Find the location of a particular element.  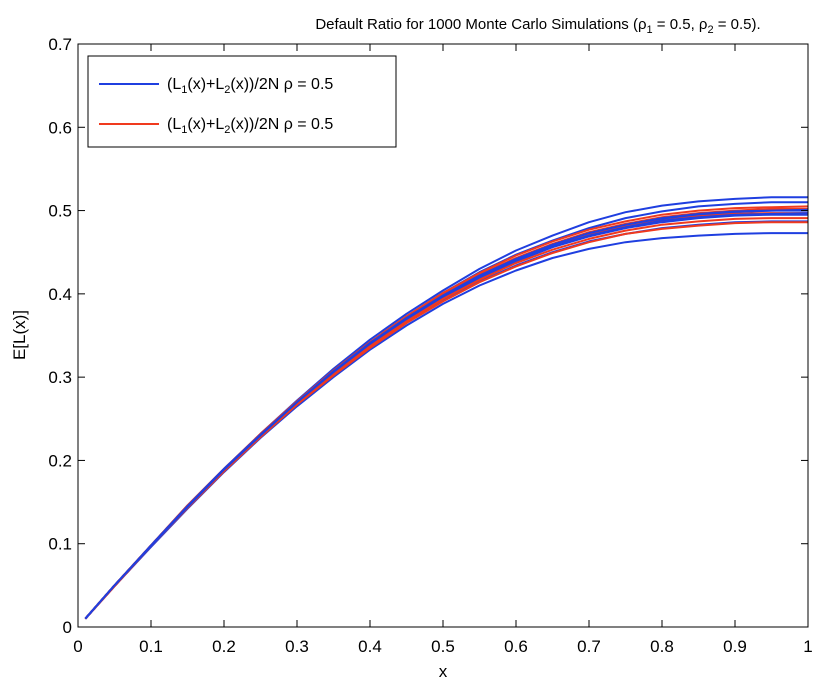

x-tick-label: 0.5 is located at coordinates (443, 646).